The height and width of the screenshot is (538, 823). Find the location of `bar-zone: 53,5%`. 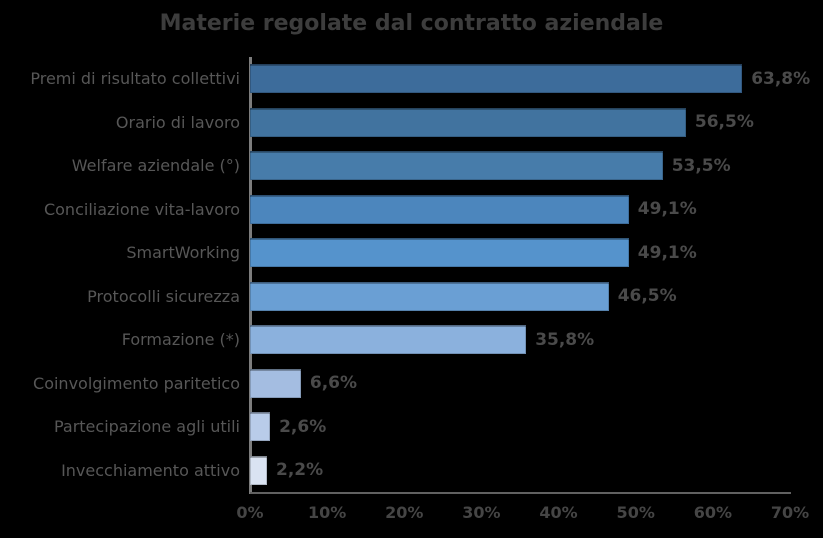

bar-zone: 53,5% is located at coordinates (536, 166).